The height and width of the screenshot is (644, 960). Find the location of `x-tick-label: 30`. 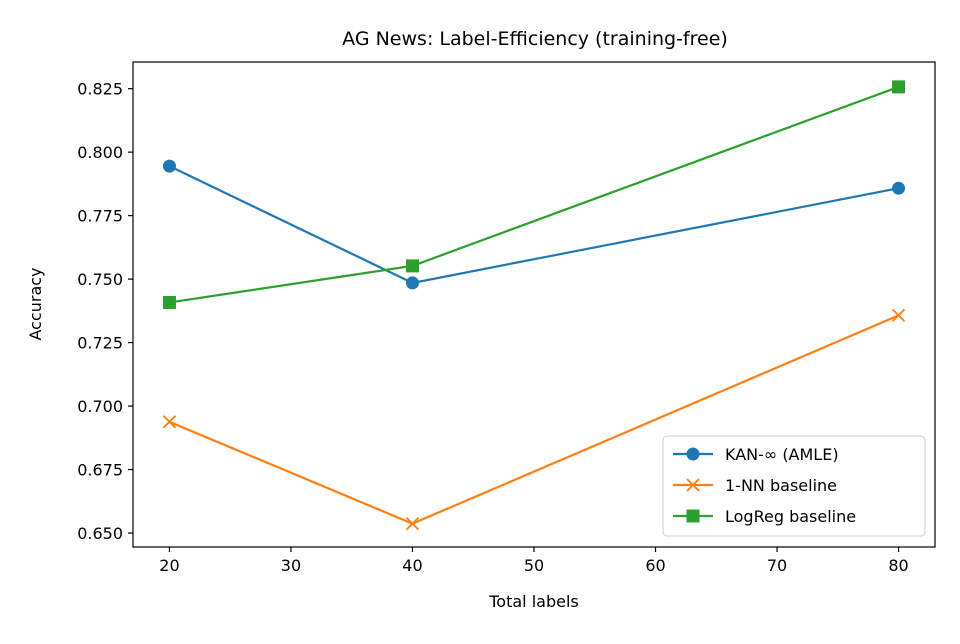

x-tick-label: 30 is located at coordinates (291, 565).